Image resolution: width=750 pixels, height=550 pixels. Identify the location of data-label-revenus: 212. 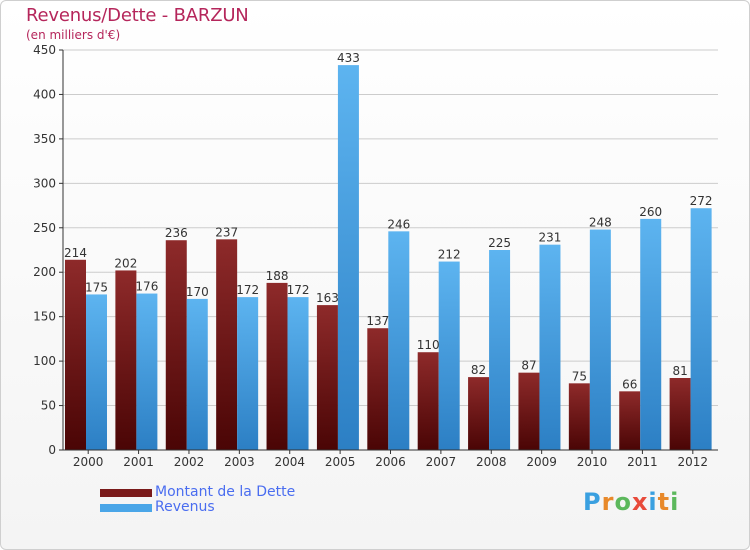
(449, 255).